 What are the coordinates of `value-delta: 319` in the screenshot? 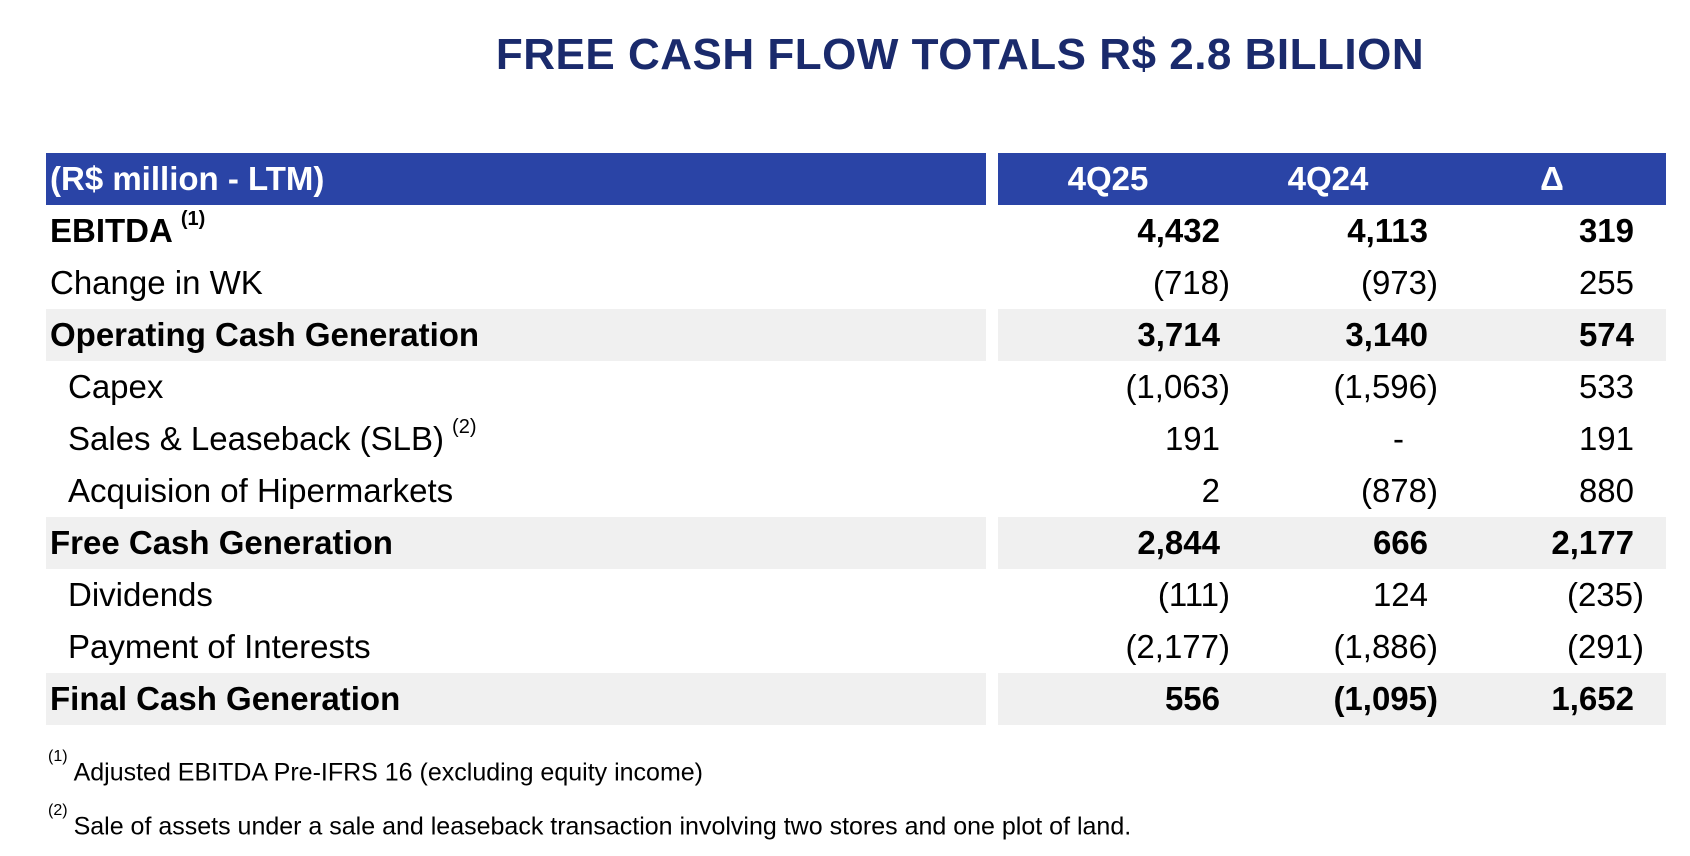 It's located at (1606, 230).